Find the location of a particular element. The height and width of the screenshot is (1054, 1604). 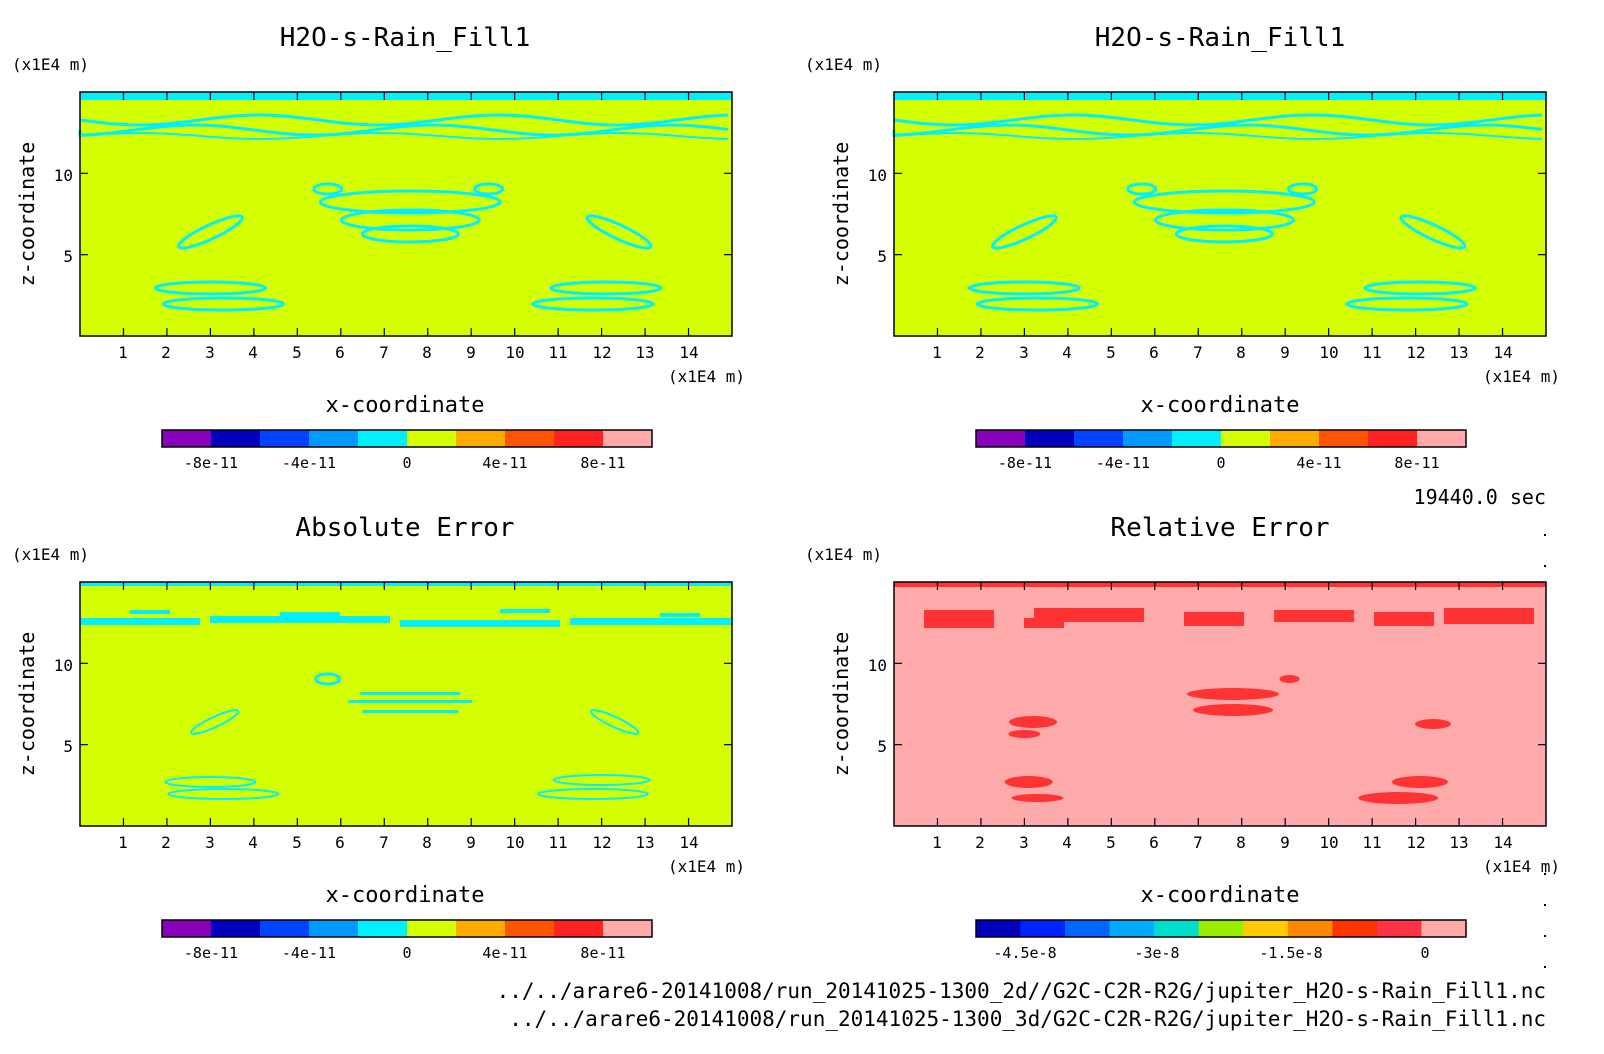

colorbar-tick-label: -4e-11 is located at coordinates (309, 463).